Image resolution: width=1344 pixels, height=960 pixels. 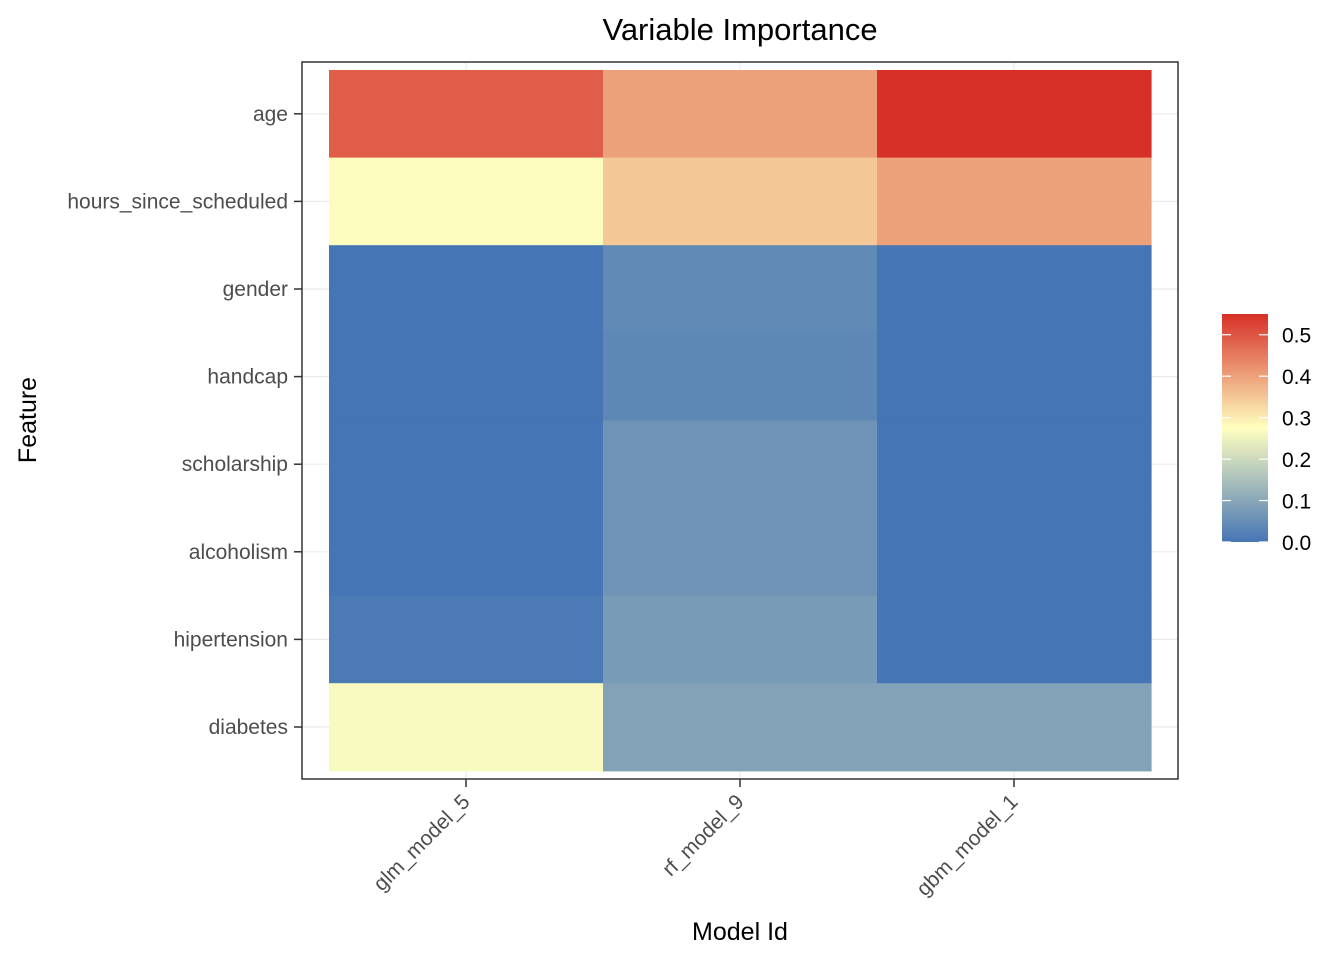 I want to click on legend-tick-label: 0.4, so click(x=1297, y=377).